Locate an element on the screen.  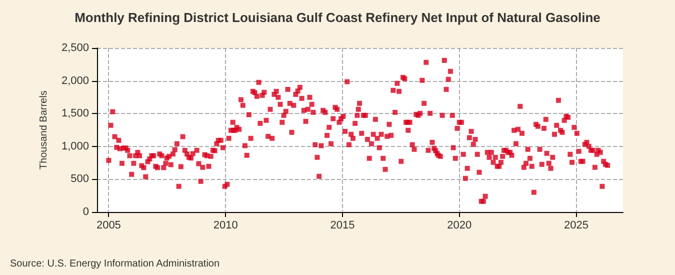
y-tick-label: 0 is located at coordinates (85, 212).